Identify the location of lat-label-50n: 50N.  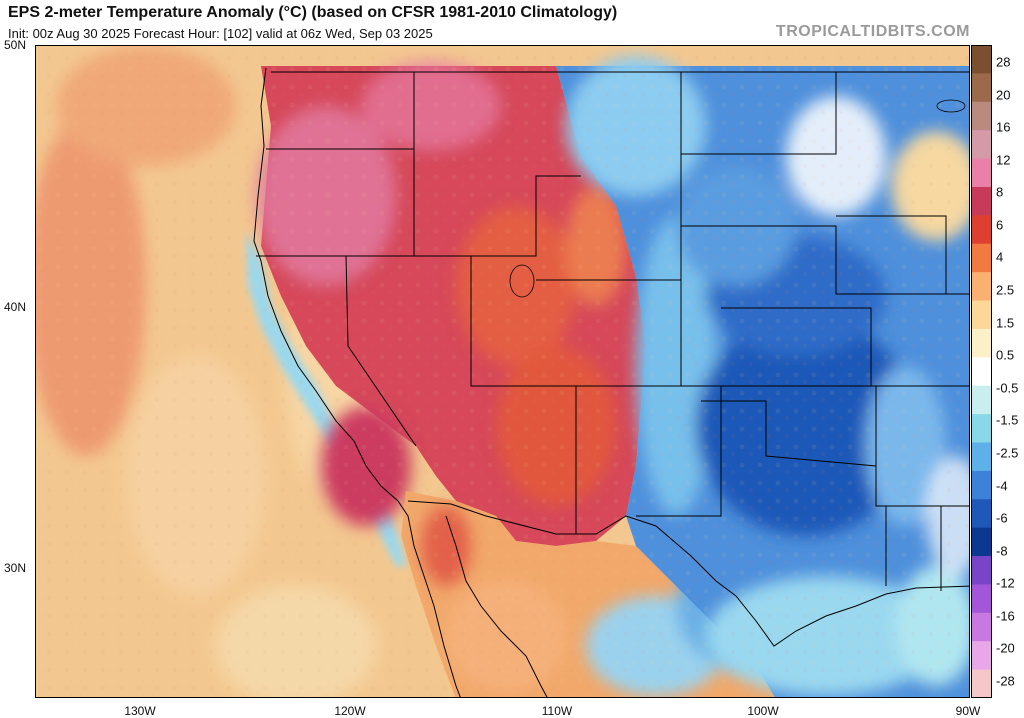
(15, 45).